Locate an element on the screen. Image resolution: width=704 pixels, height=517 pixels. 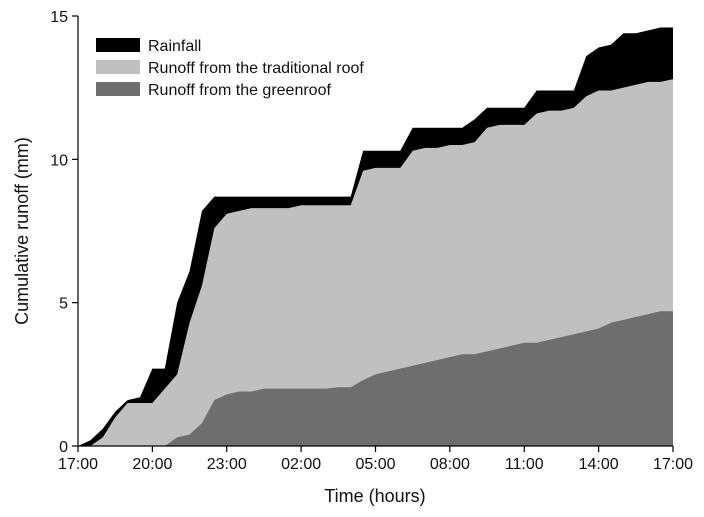
y-tick-label: 5 is located at coordinates (63, 304).